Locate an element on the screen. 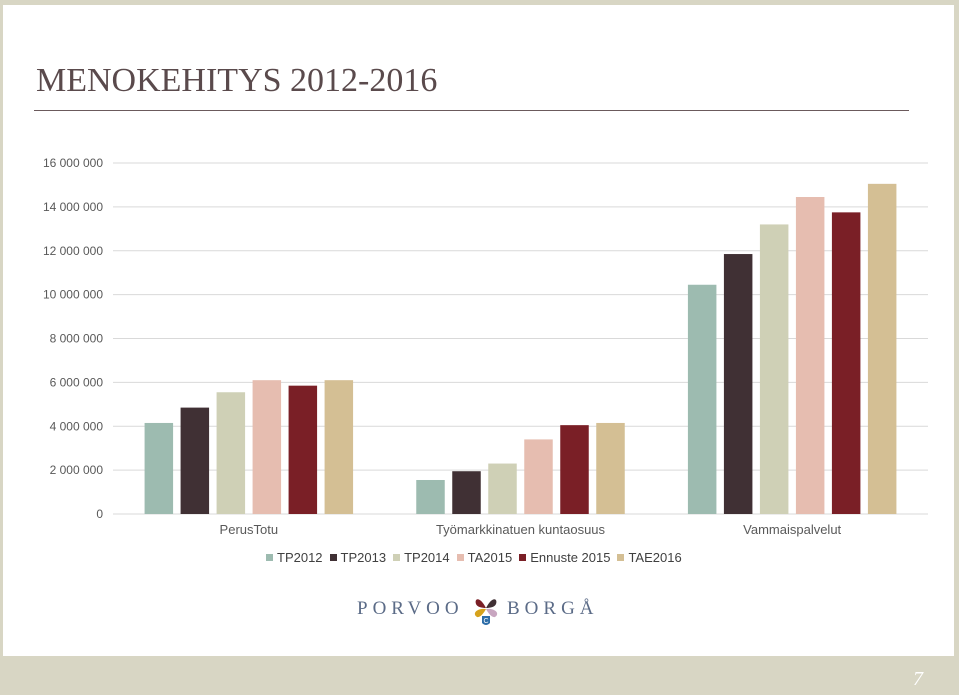 This screenshot has width=959, height=695. legend-item: Ennuste 2015 is located at coordinates (564, 557).